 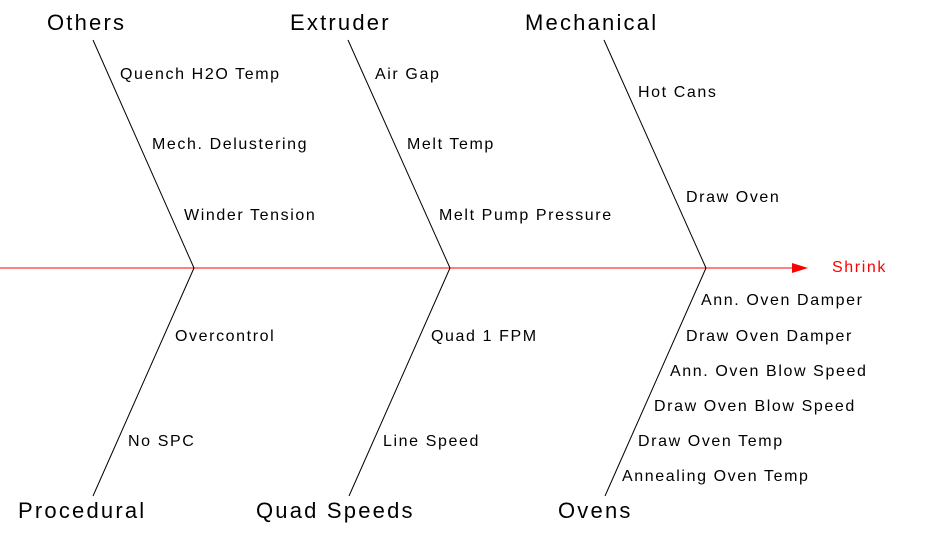 I want to click on bone-procedural, so click(x=143, y=382).